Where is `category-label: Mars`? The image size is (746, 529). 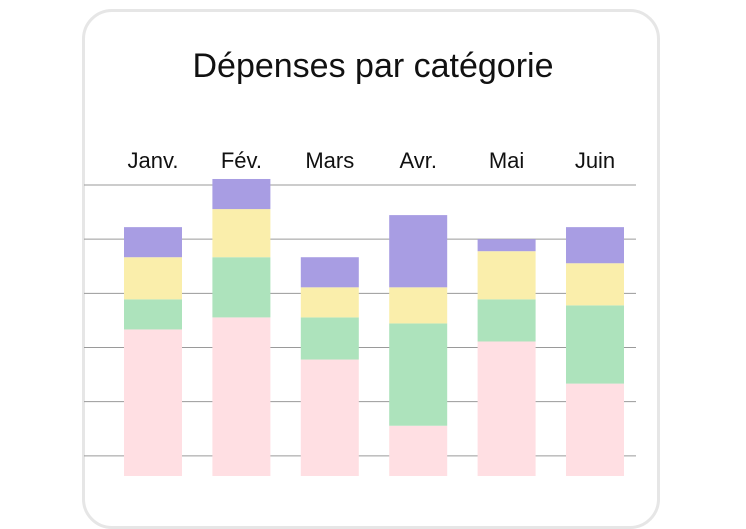 category-label: Mars is located at coordinates (329, 160).